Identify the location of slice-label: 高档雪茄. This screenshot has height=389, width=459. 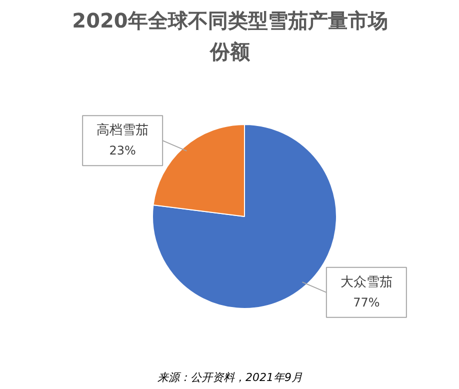
(122, 130).